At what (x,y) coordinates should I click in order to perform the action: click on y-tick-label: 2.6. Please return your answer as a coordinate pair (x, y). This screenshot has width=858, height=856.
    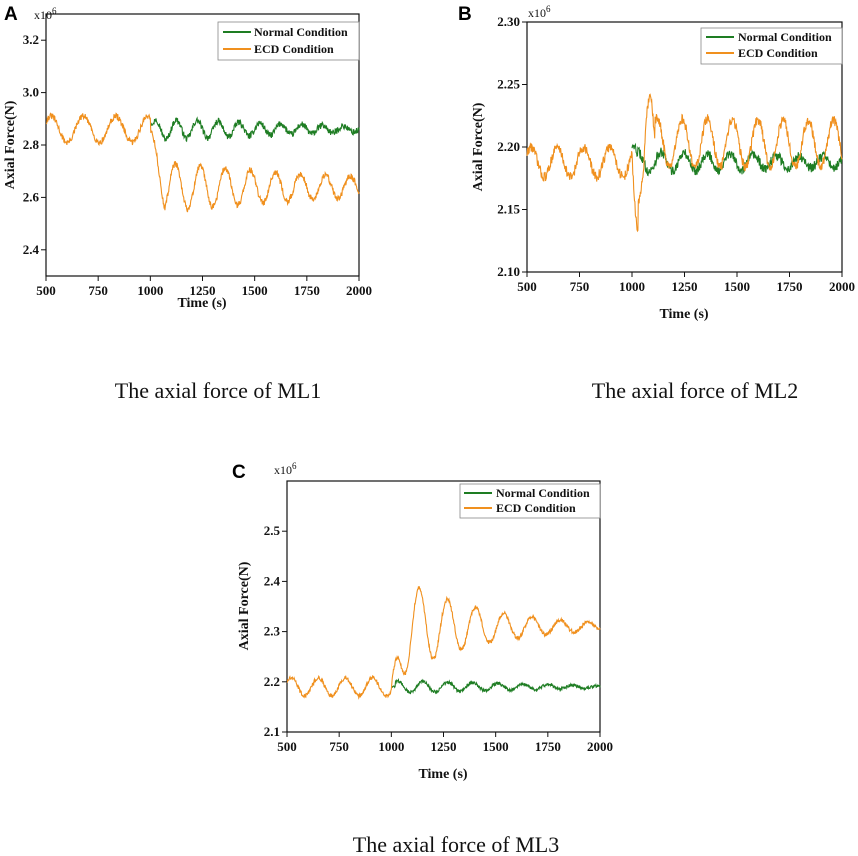
    Looking at the image, I should click on (31, 196).